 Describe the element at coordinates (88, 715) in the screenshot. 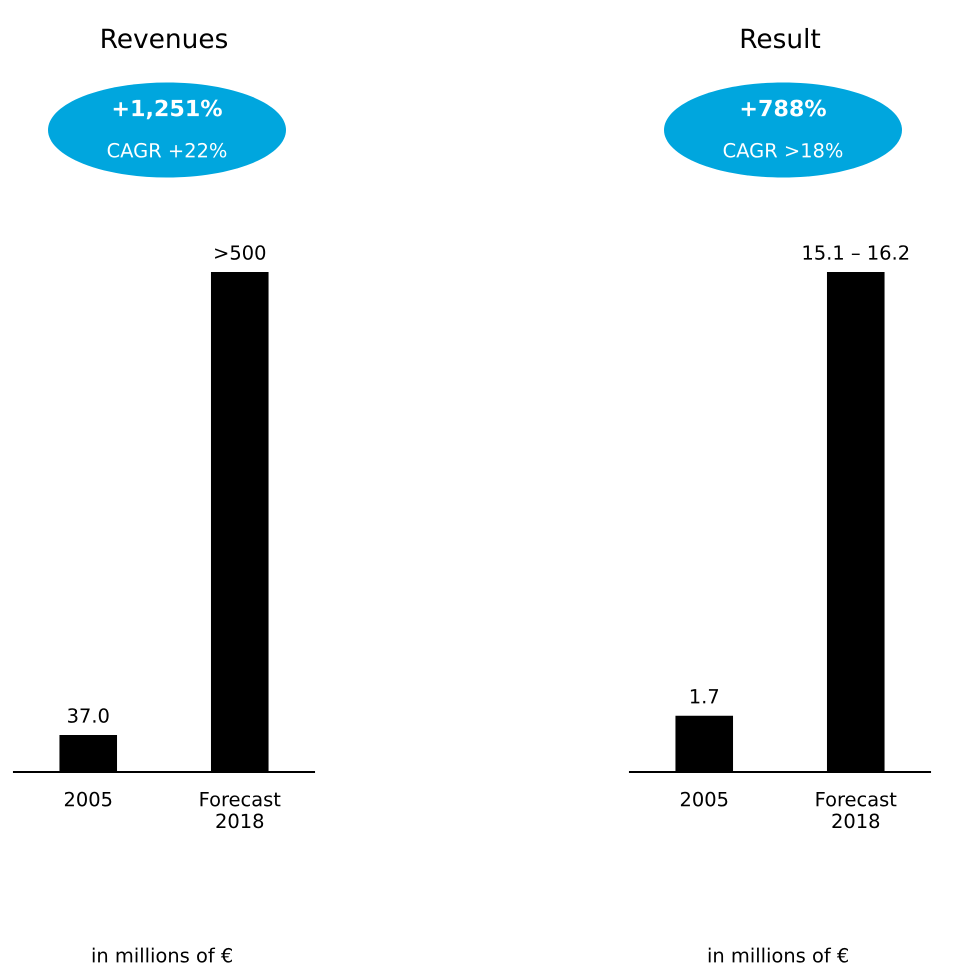

I see `data-label: 37.0` at that location.